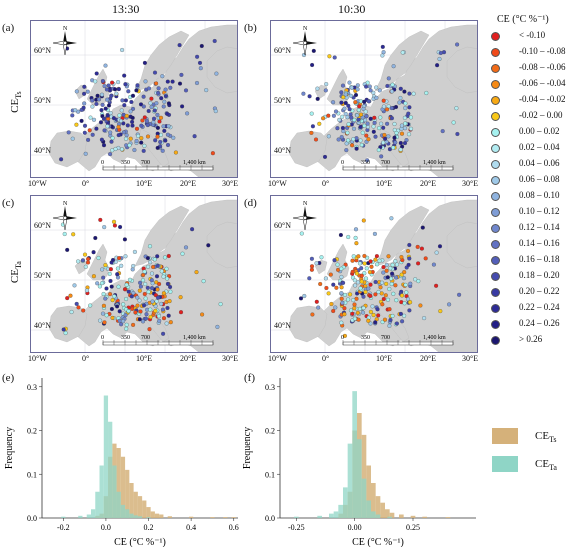 The width and height of the screenshot is (575, 547). I want to click on map-svg-c: N 0 350 700 1,400 km, so click(134, 274).